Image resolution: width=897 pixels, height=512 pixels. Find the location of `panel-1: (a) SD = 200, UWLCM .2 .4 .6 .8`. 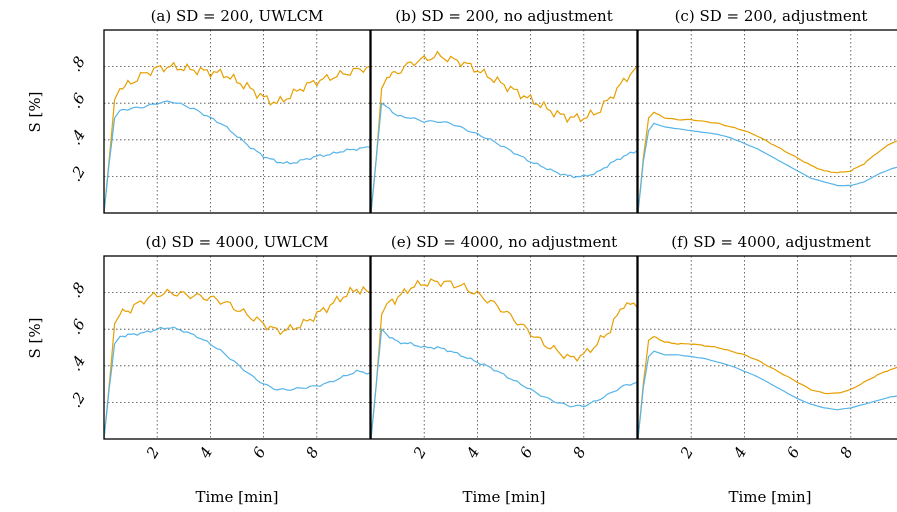

panel-1: (a) SD = 200, UWLCM .2 .4 .6 .8 is located at coordinates (218, 110).